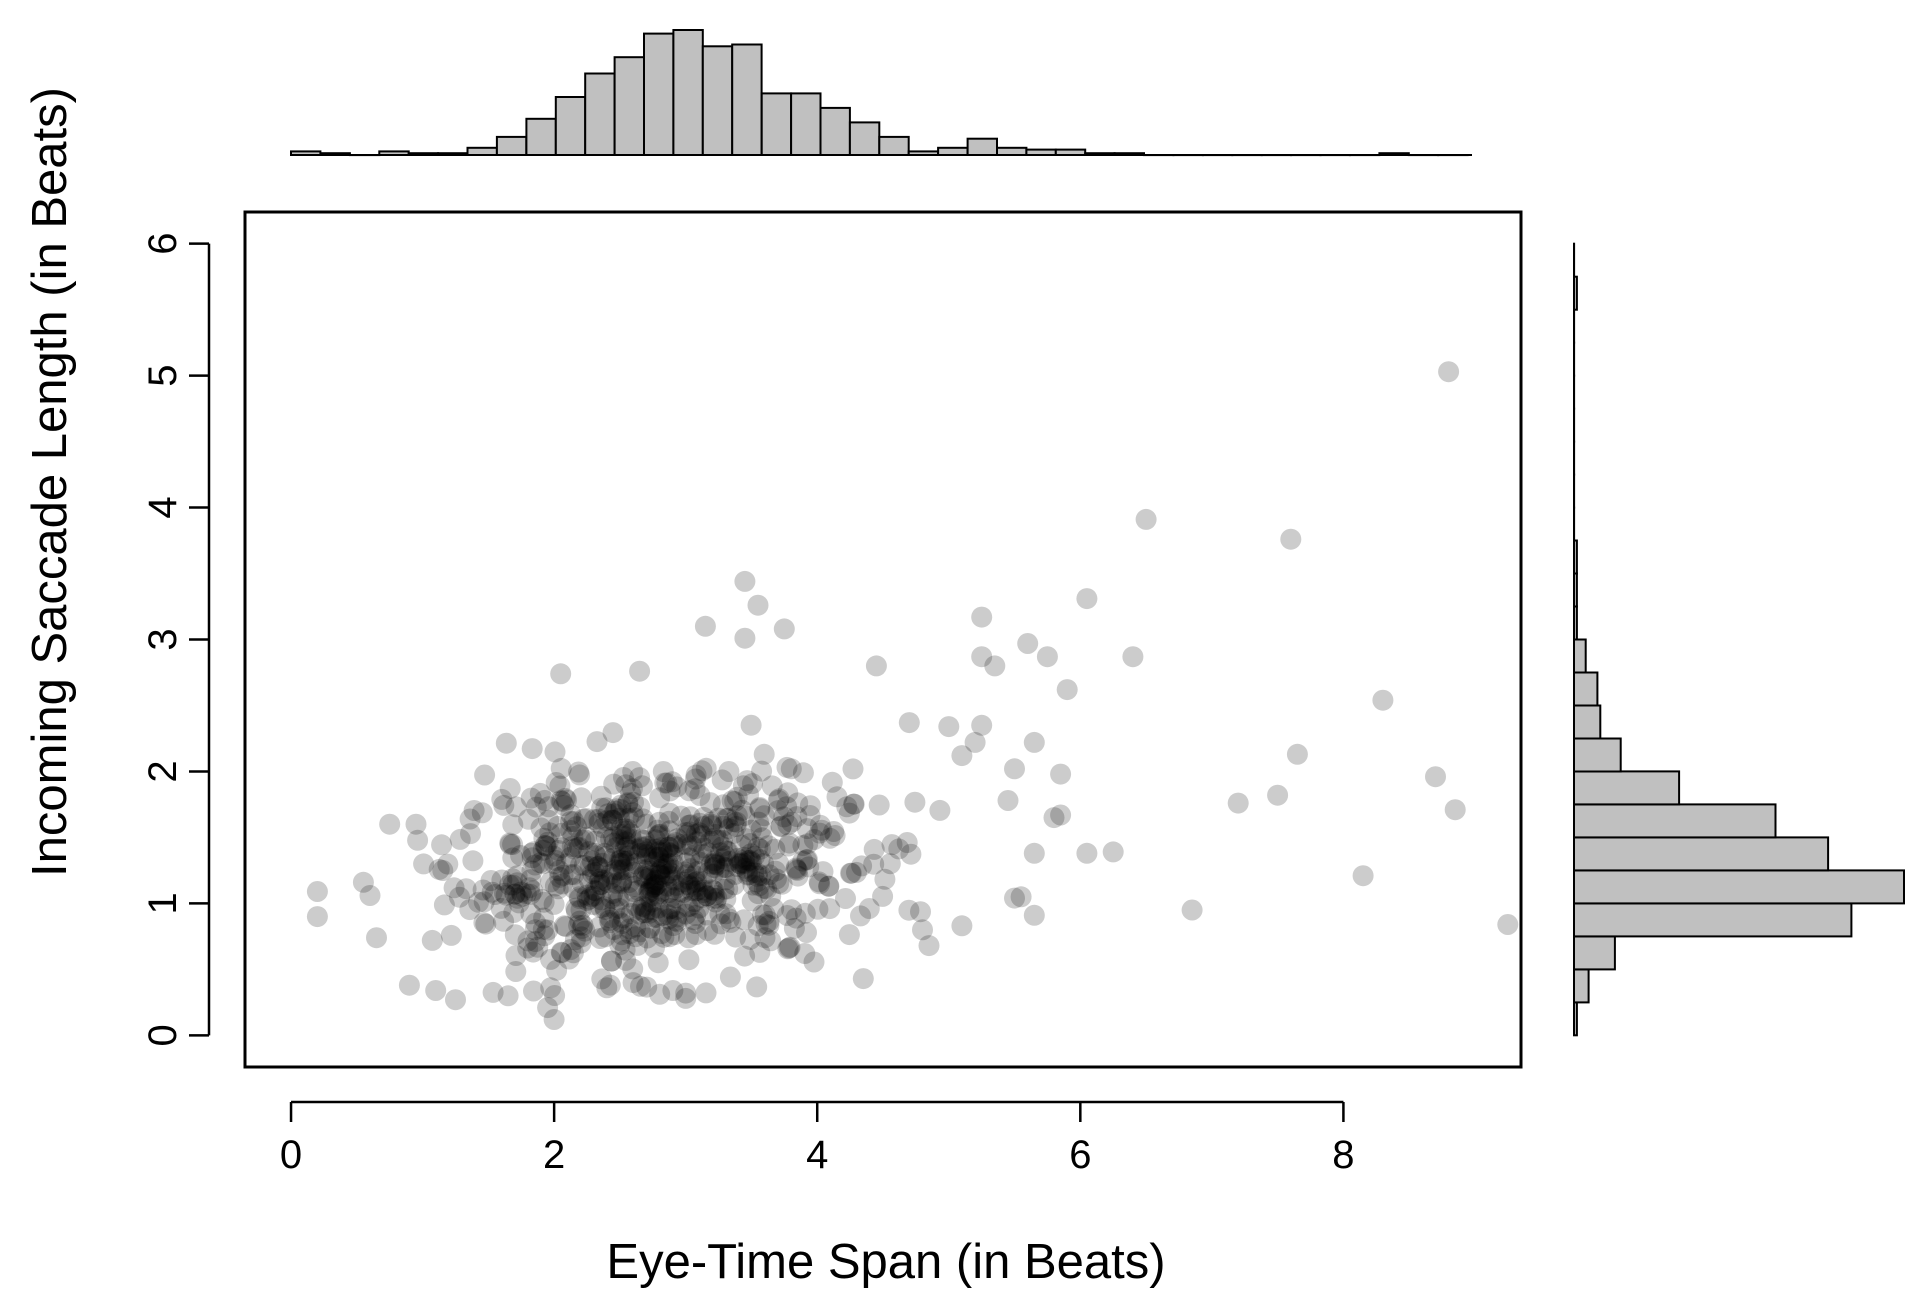  Describe the element at coordinates (881, 93) in the screenshot. I see `marginal-x-histogram` at that location.